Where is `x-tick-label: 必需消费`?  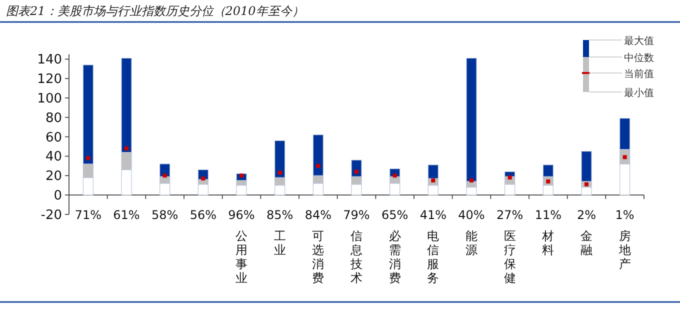
x-tick-label: 必需消费 is located at coordinates (394, 257).